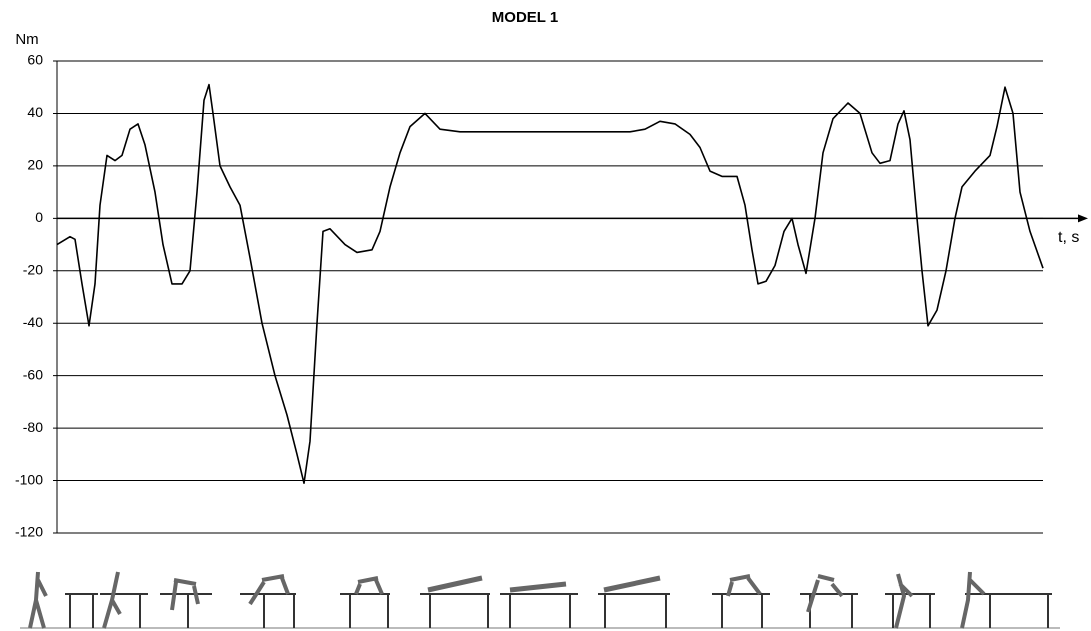 The width and height of the screenshot is (1091, 631). Describe the element at coordinates (33, 322) in the screenshot. I see `y-tick-label: -40` at that location.